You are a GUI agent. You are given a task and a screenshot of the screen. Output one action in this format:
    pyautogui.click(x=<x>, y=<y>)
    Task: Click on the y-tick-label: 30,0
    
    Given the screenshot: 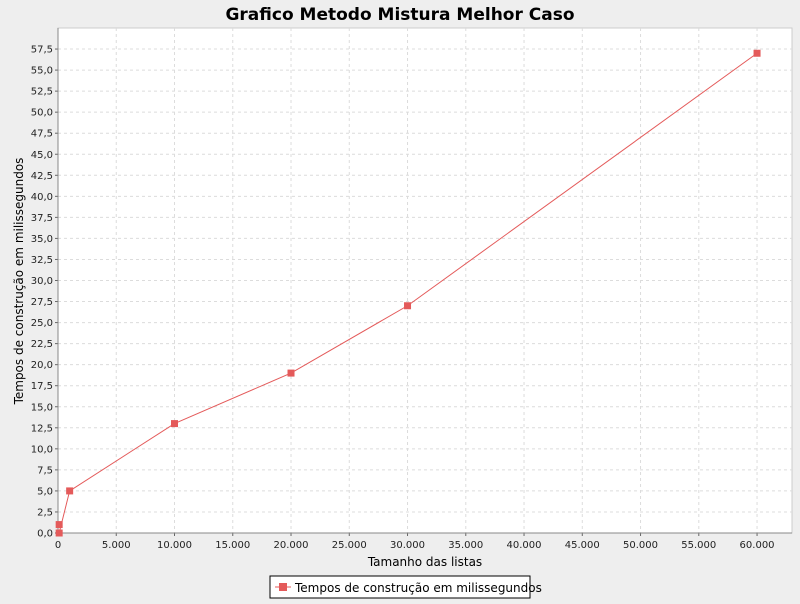 What is the action you would take?
    pyautogui.click(x=42, y=281)
    